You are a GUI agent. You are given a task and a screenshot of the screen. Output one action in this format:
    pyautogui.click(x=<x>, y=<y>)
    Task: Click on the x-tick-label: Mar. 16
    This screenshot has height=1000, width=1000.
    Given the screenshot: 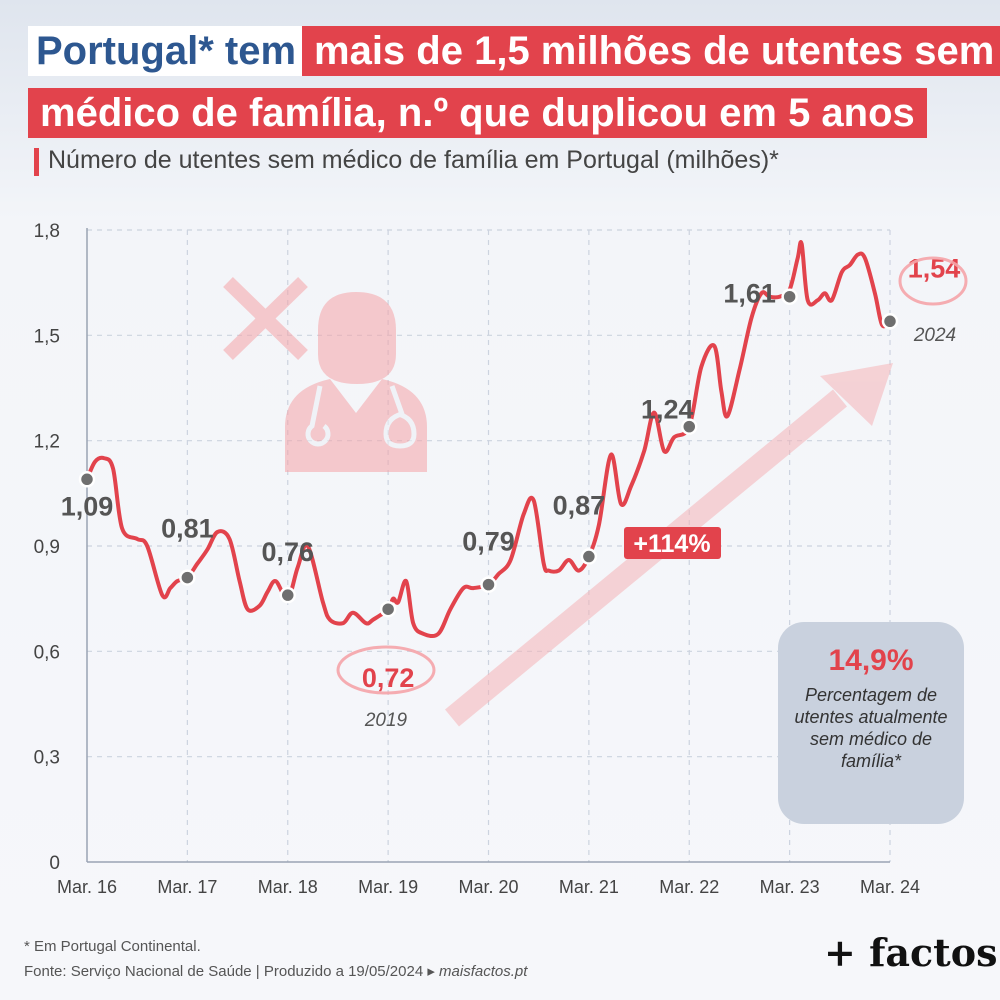 What is the action you would take?
    pyautogui.click(x=87, y=887)
    